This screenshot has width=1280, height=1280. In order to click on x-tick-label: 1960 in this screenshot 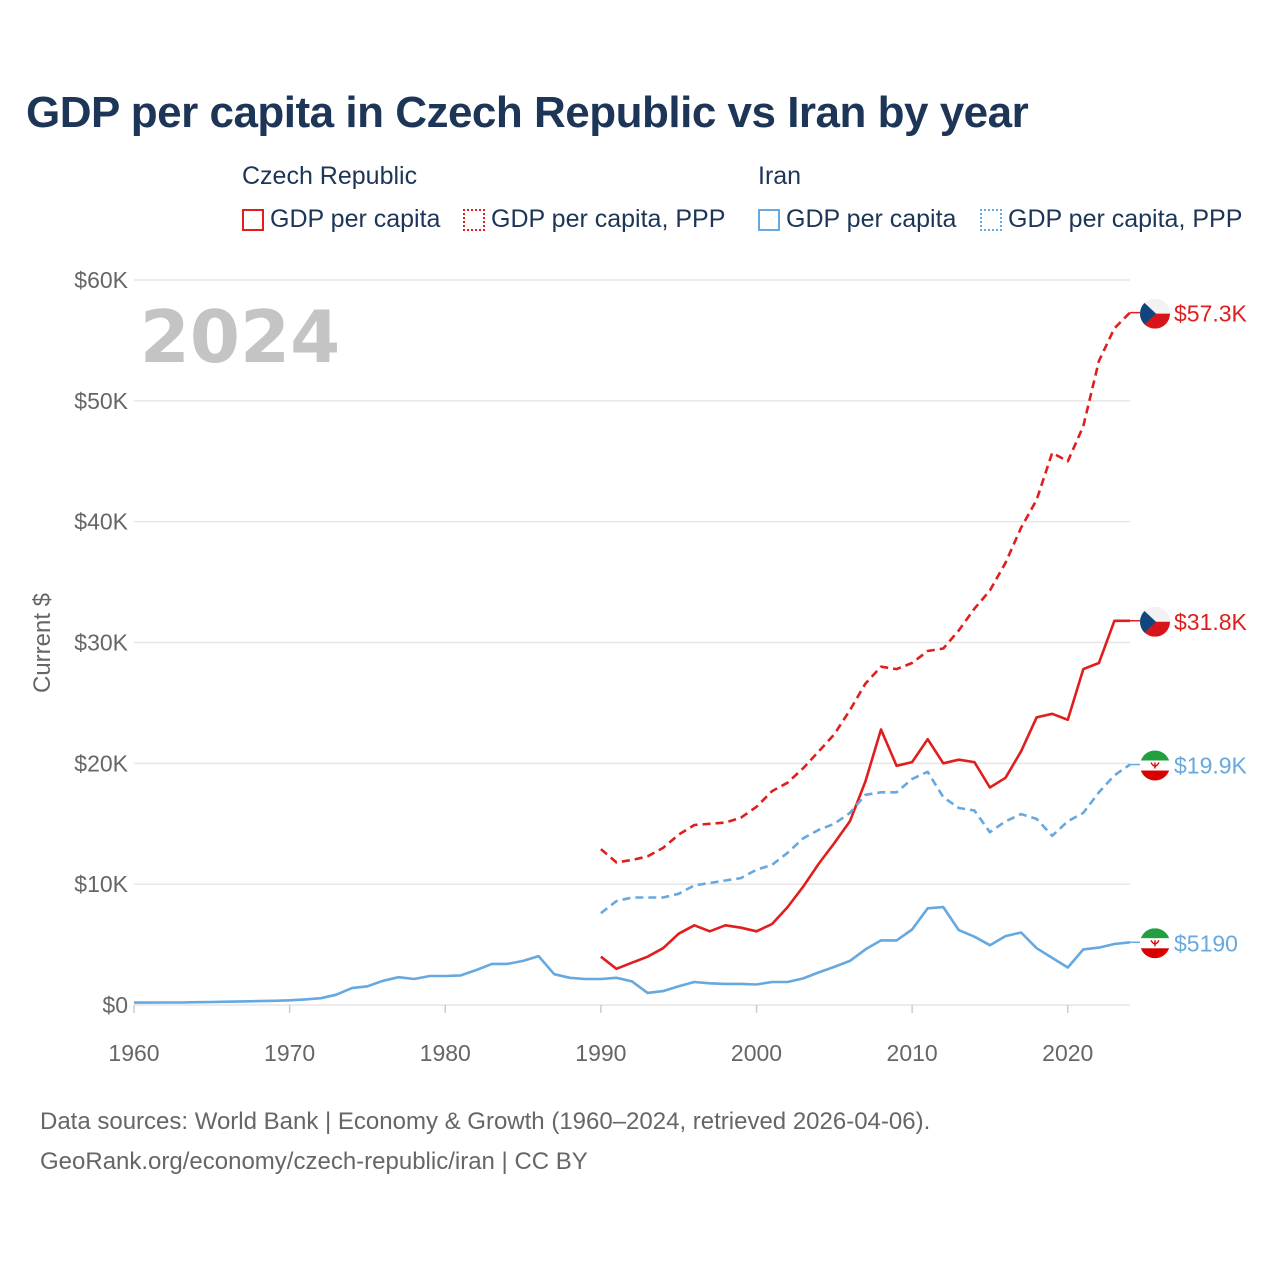, I will do `click(133, 1053)`.